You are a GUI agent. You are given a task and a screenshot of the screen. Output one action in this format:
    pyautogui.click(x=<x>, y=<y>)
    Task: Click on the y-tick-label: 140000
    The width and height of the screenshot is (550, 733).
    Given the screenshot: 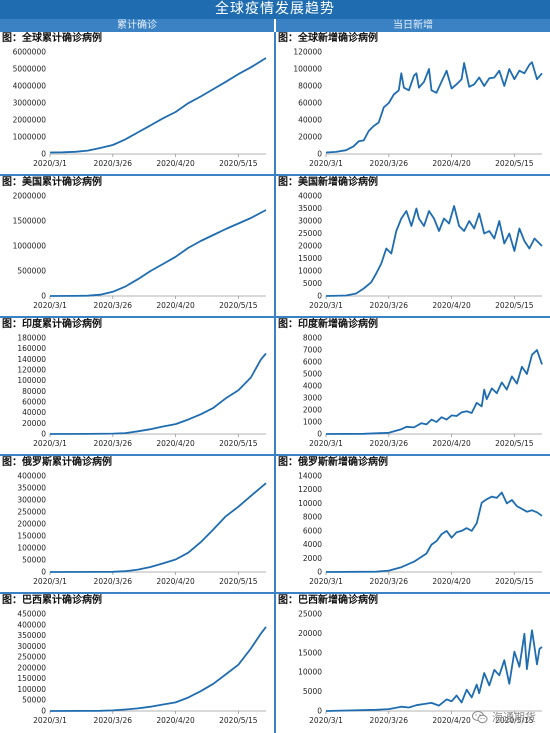 What is the action you would take?
    pyautogui.click(x=31, y=359)
    